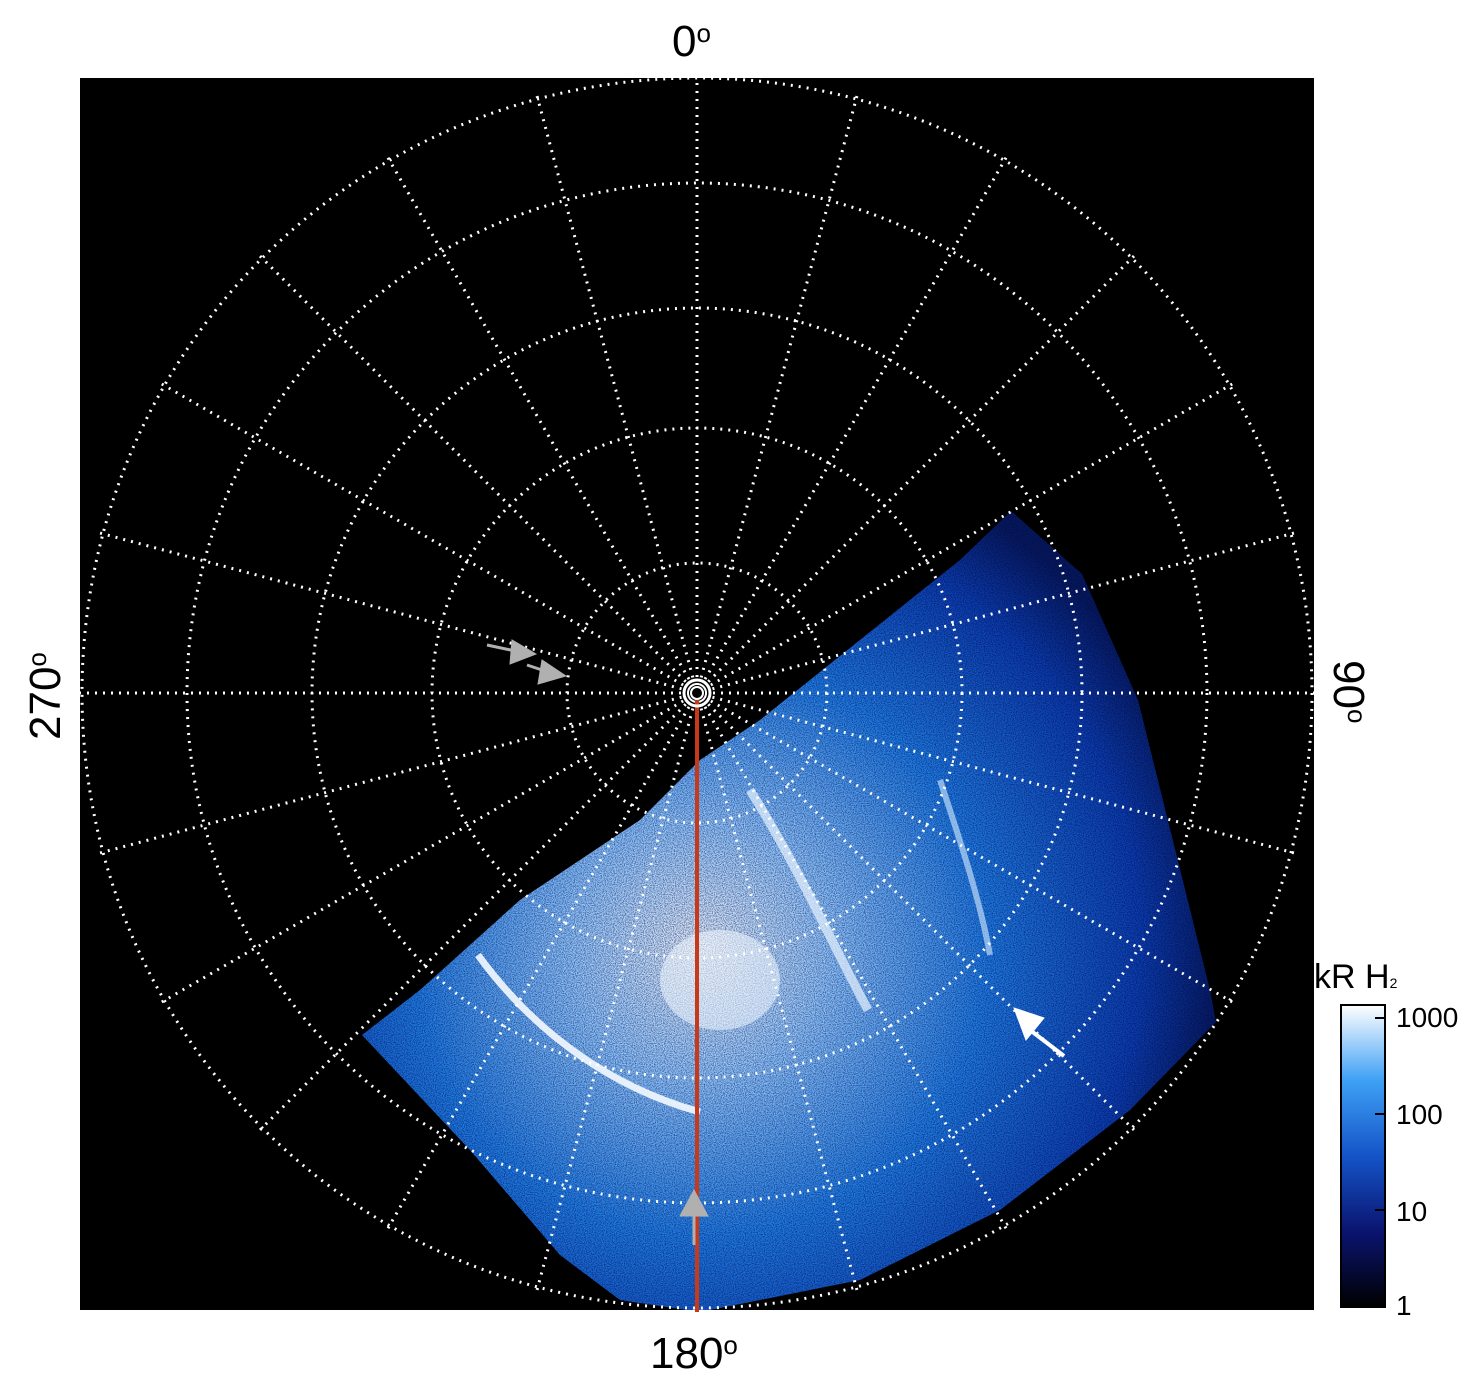 The height and width of the screenshot is (1386, 1481). What do you see at coordinates (691, 41) in the screenshot?
I see `top-angle-label: 0o` at bounding box center [691, 41].